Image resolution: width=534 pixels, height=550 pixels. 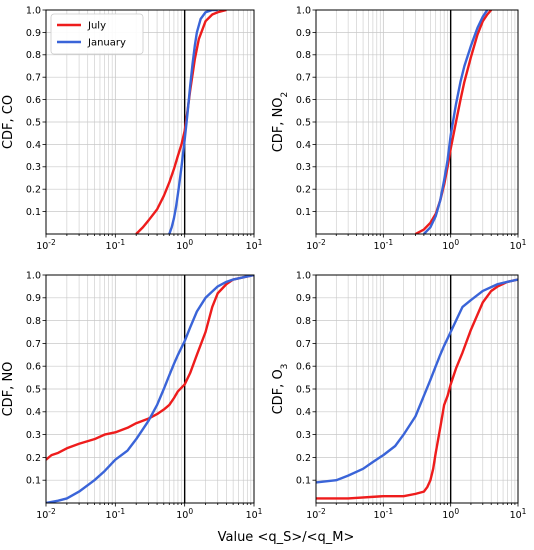 I want to click on y-axis-label: CDF, CO, so click(x=8, y=122).